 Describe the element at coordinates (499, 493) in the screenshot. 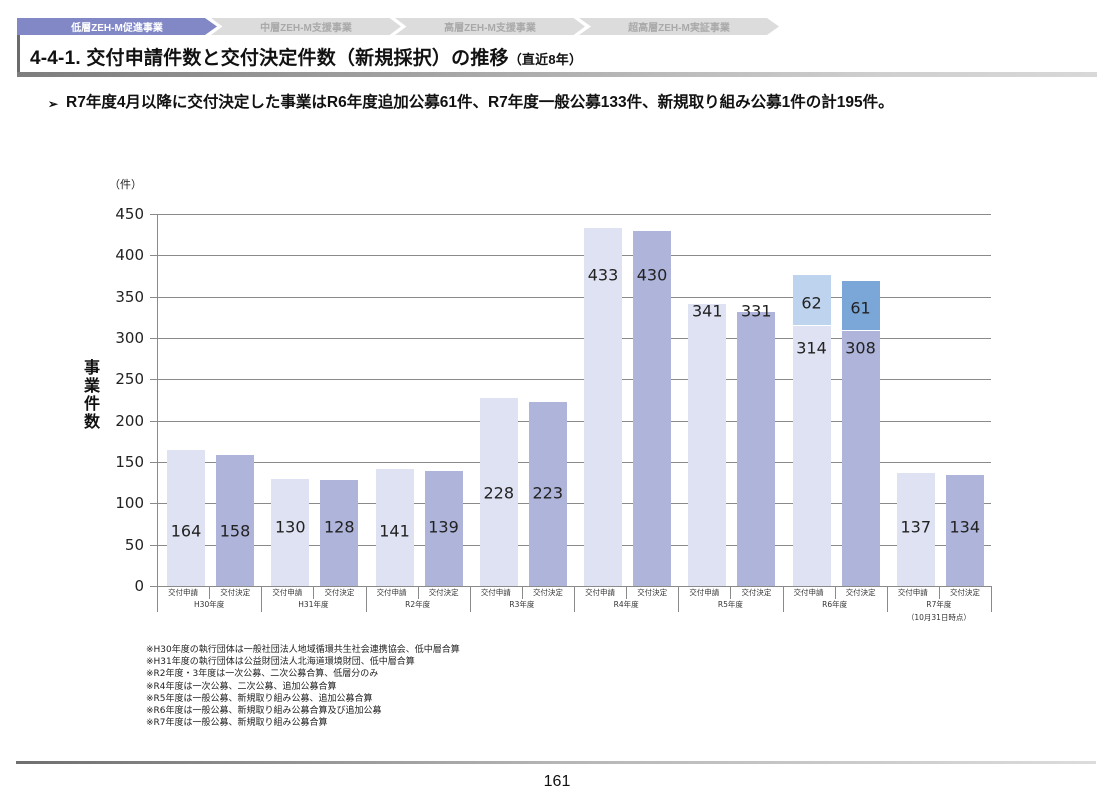

I see `bar-value-label: 228` at that location.